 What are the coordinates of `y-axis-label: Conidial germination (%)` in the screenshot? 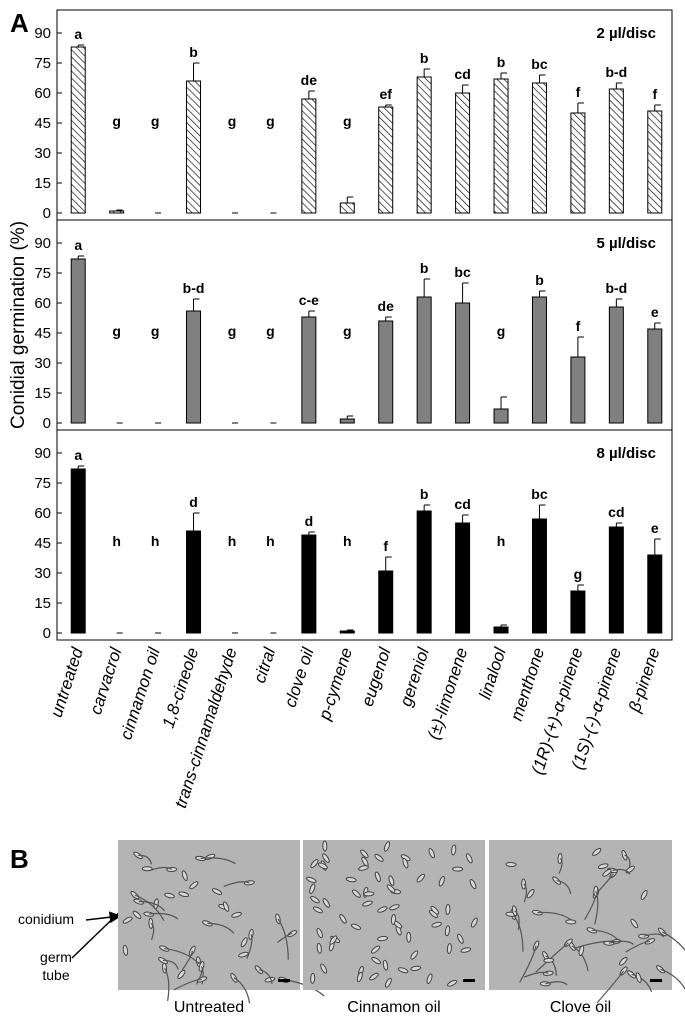 It's located at (18, 325).